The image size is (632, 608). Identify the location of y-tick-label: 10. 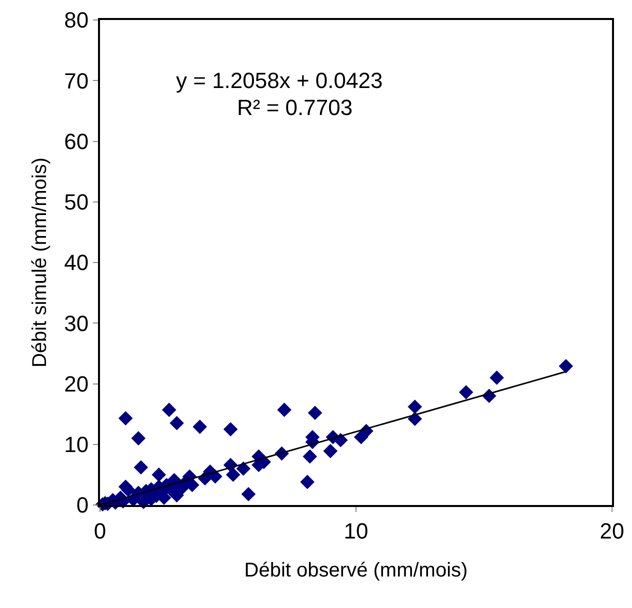
(76, 445).